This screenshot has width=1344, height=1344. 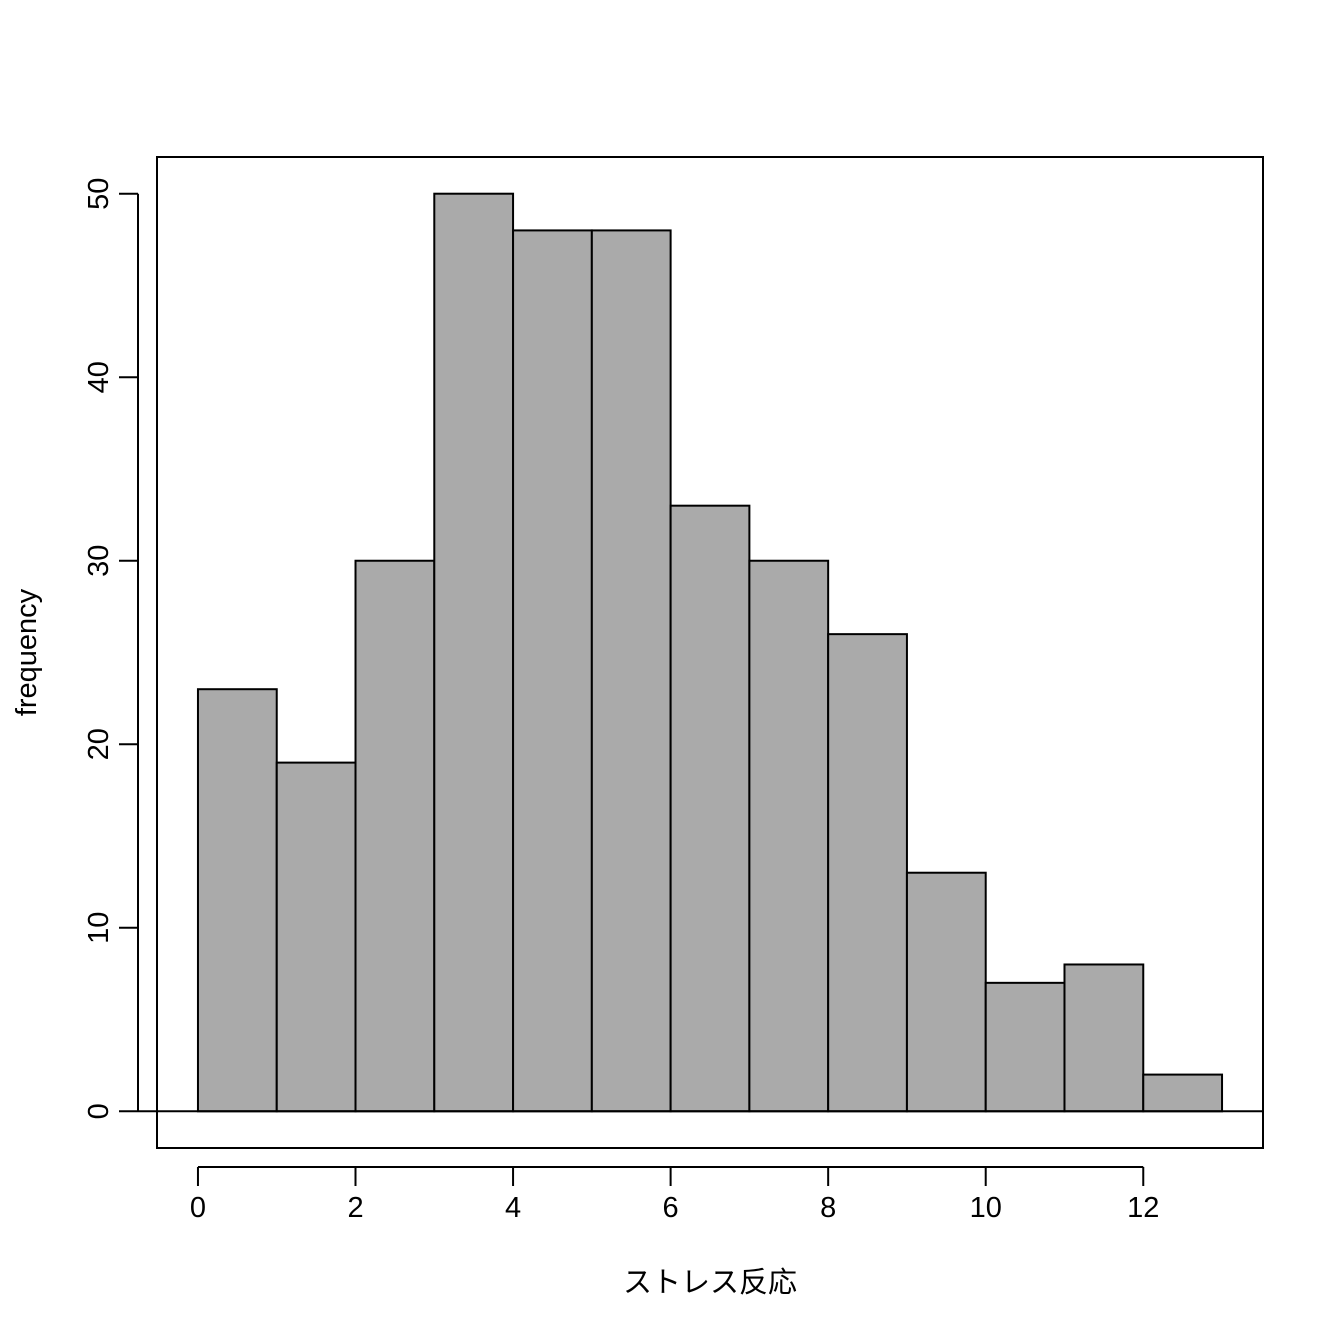 I want to click on x-tick-label: 10, so click(x=986, y=1208).